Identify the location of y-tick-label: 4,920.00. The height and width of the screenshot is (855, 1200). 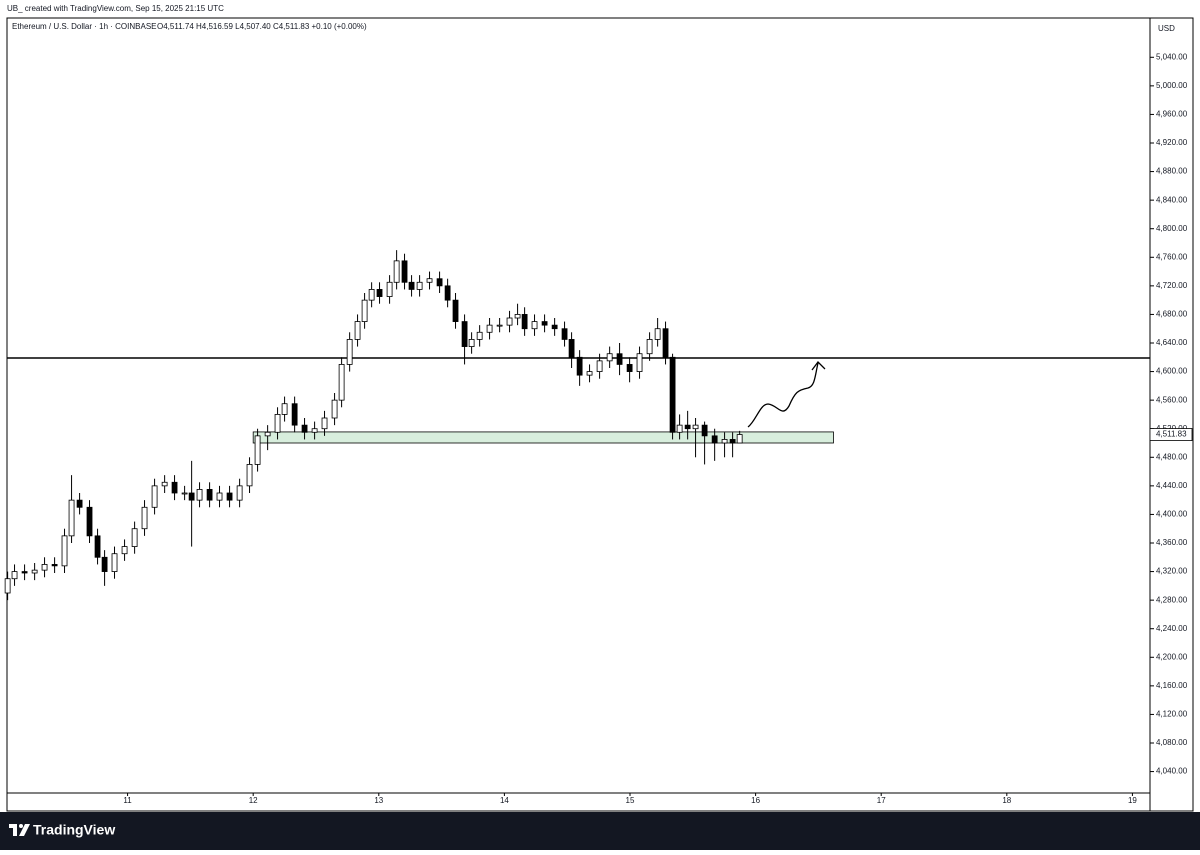
(1172, 142).